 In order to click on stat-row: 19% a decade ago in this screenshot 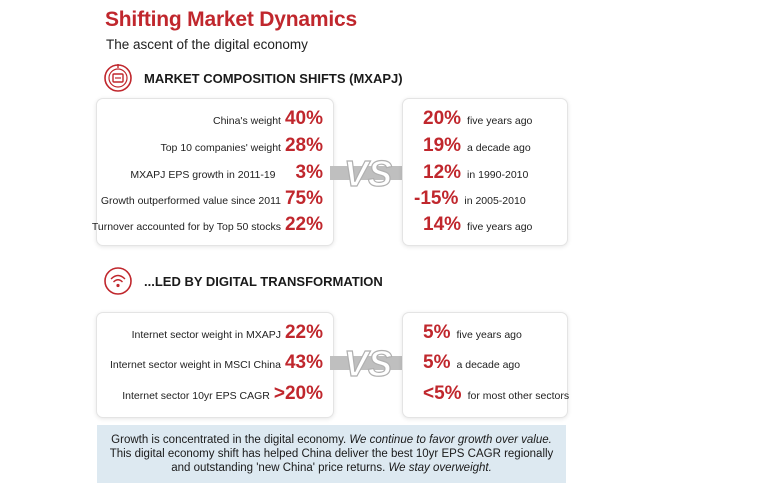, I will do `click(477, 146)`.